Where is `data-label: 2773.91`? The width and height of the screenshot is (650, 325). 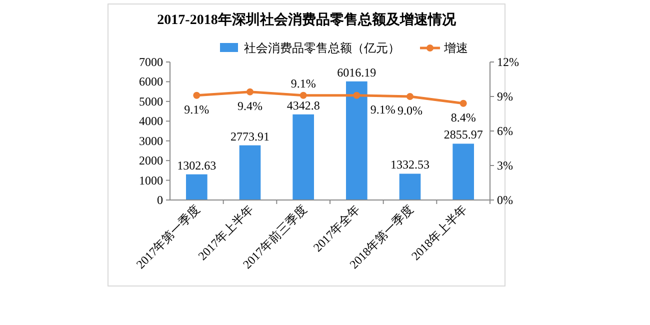 data-label: 2773.91 is located at coordinates (250, 136).